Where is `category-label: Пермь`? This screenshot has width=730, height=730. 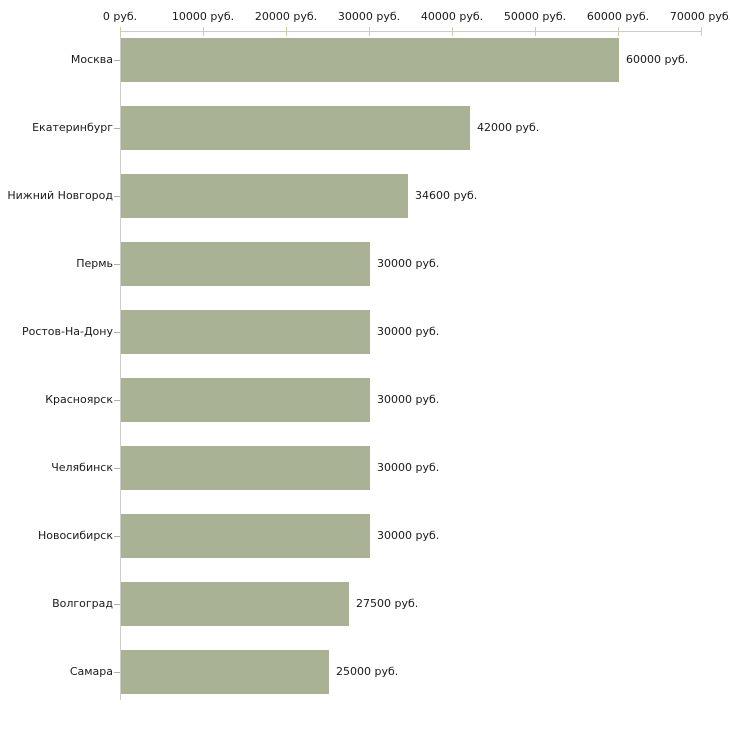 category-label: Пермь is located at coordinates (94, 263).